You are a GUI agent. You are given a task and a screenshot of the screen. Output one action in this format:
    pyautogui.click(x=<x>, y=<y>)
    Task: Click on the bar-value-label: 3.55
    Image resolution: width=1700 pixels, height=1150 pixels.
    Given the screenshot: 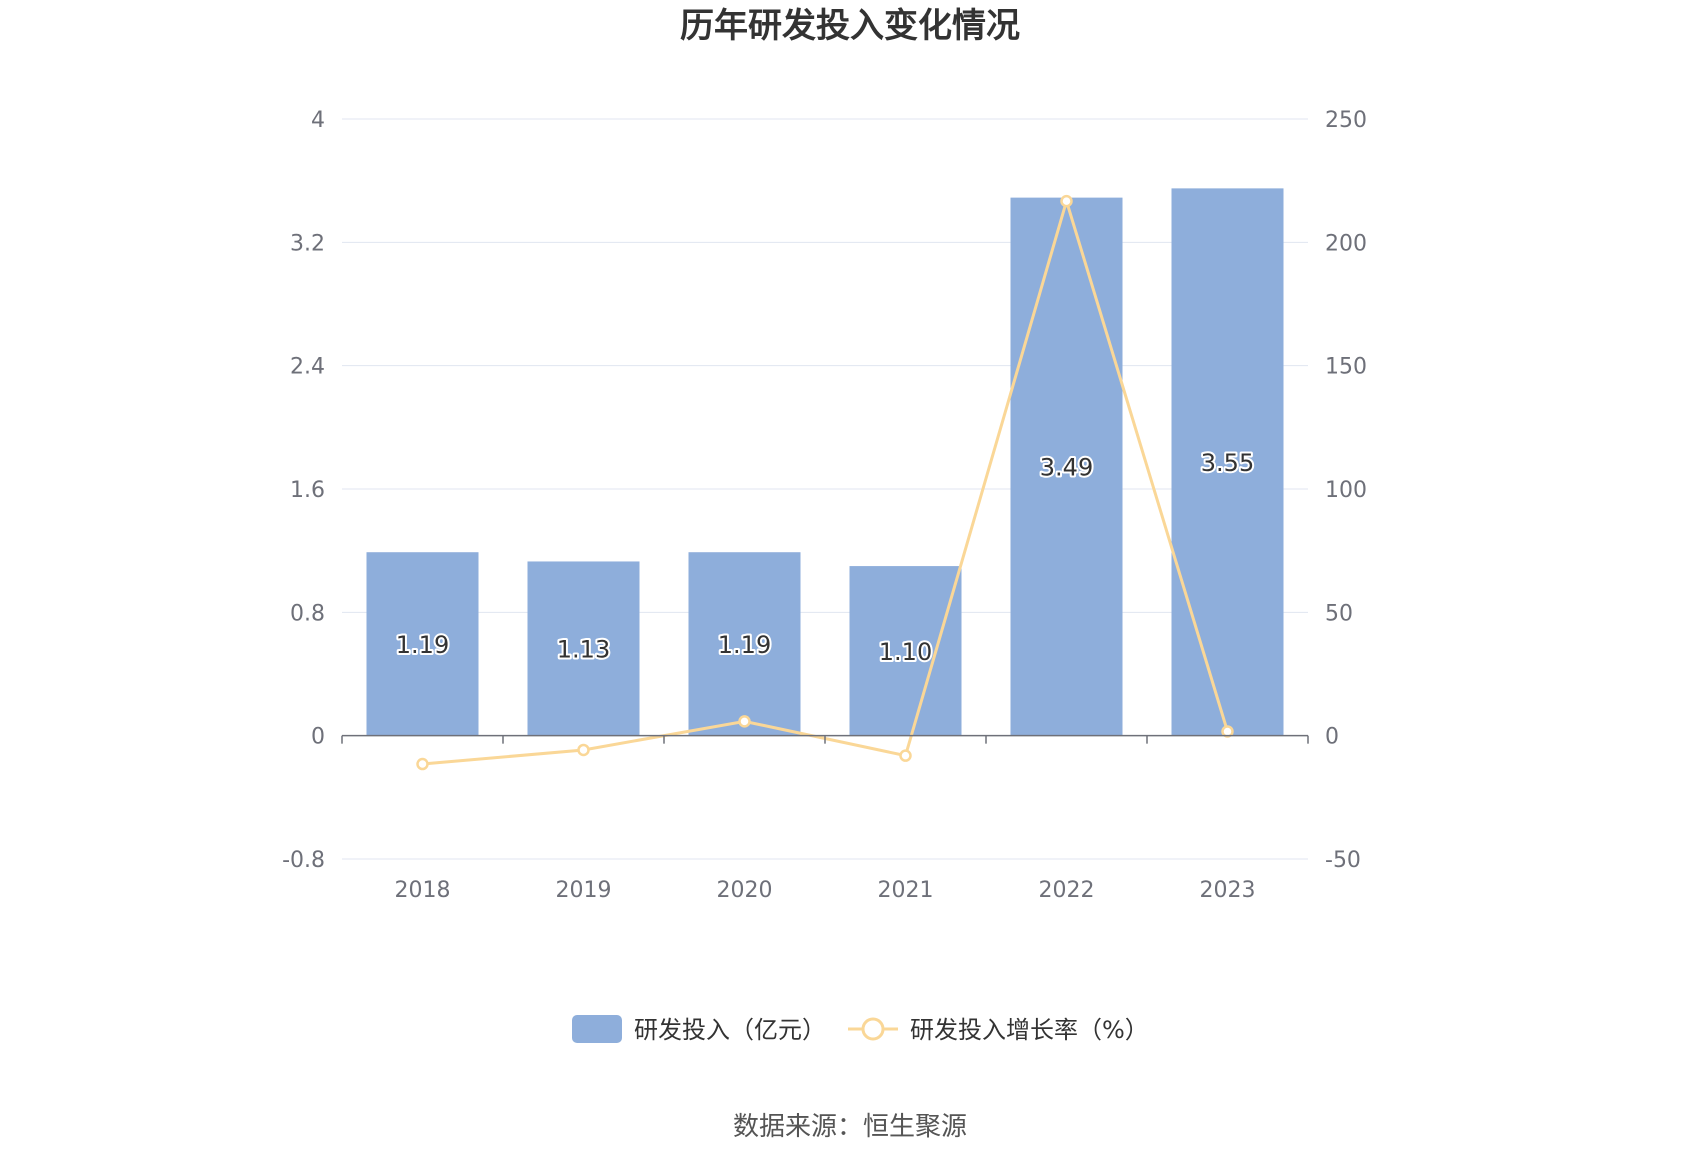 What is the action you would take?
    pyautogui.click(x=1227, y=463)
    